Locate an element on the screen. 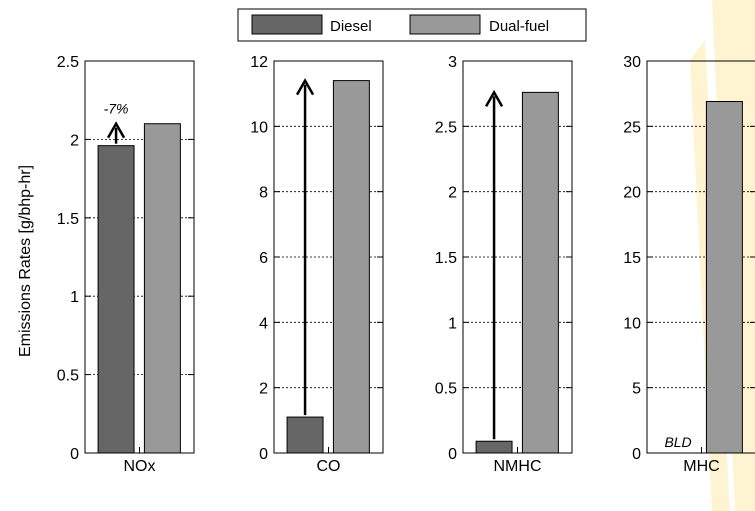  y-tick-label: 3 is located at coordinates (452, 62).